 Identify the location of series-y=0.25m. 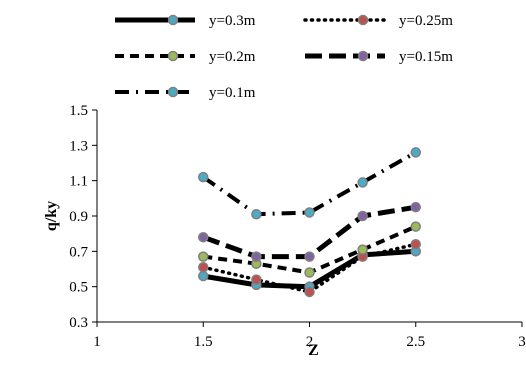
(309, 268).